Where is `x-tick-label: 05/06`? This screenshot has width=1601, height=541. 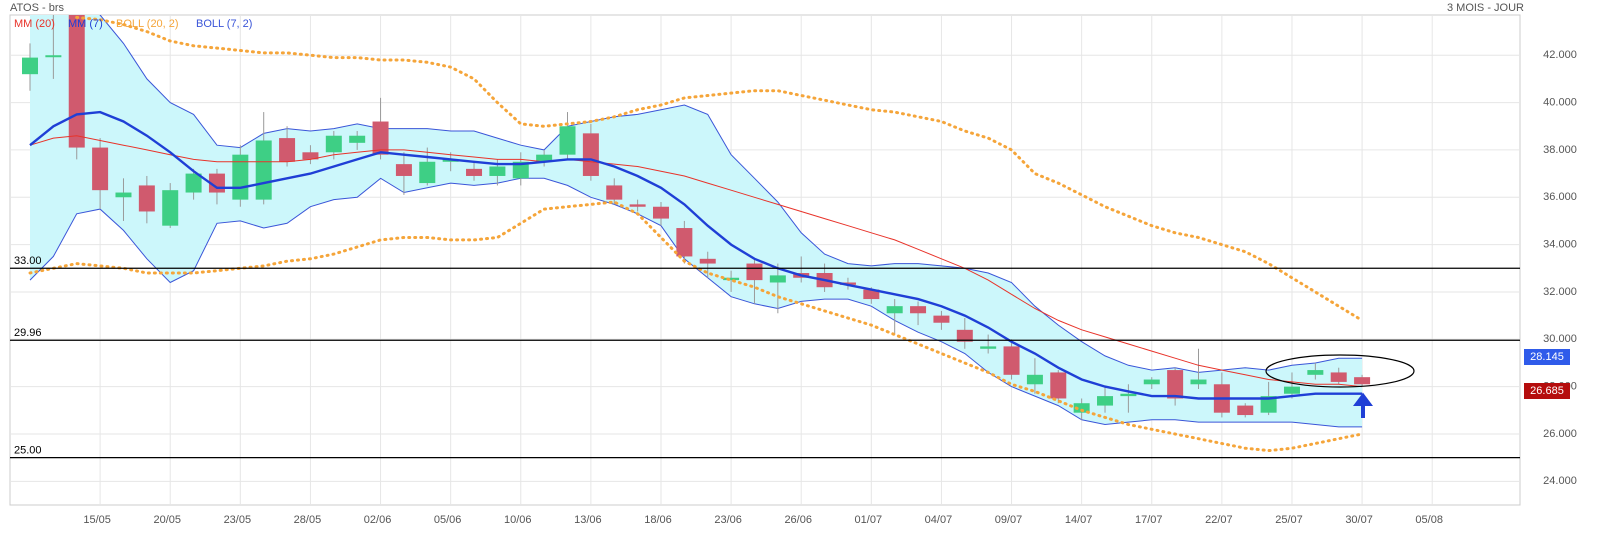
x-tick-label: 05/06 is located at coordinates (448, 520).